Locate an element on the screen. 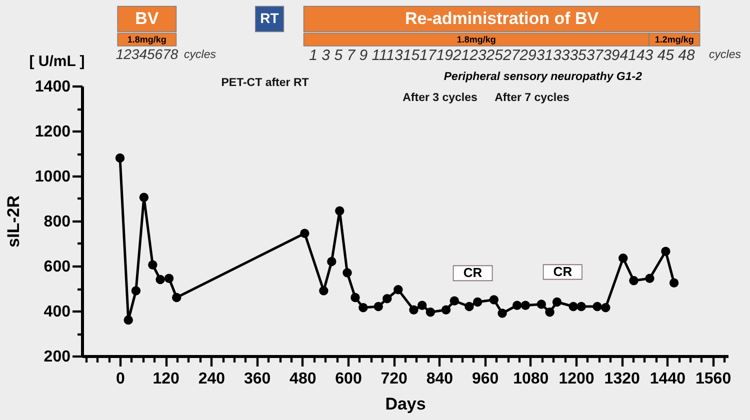 The height and width of the screenshot is (420, 750). x-tick-label: 360 is located at coordinates (257, 379).